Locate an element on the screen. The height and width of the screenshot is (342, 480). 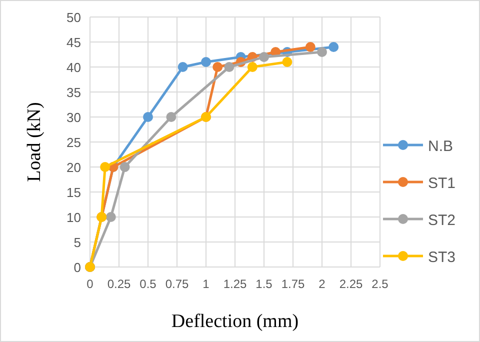
x-tick-label: 2.25 is located at coordinates (351, 284).